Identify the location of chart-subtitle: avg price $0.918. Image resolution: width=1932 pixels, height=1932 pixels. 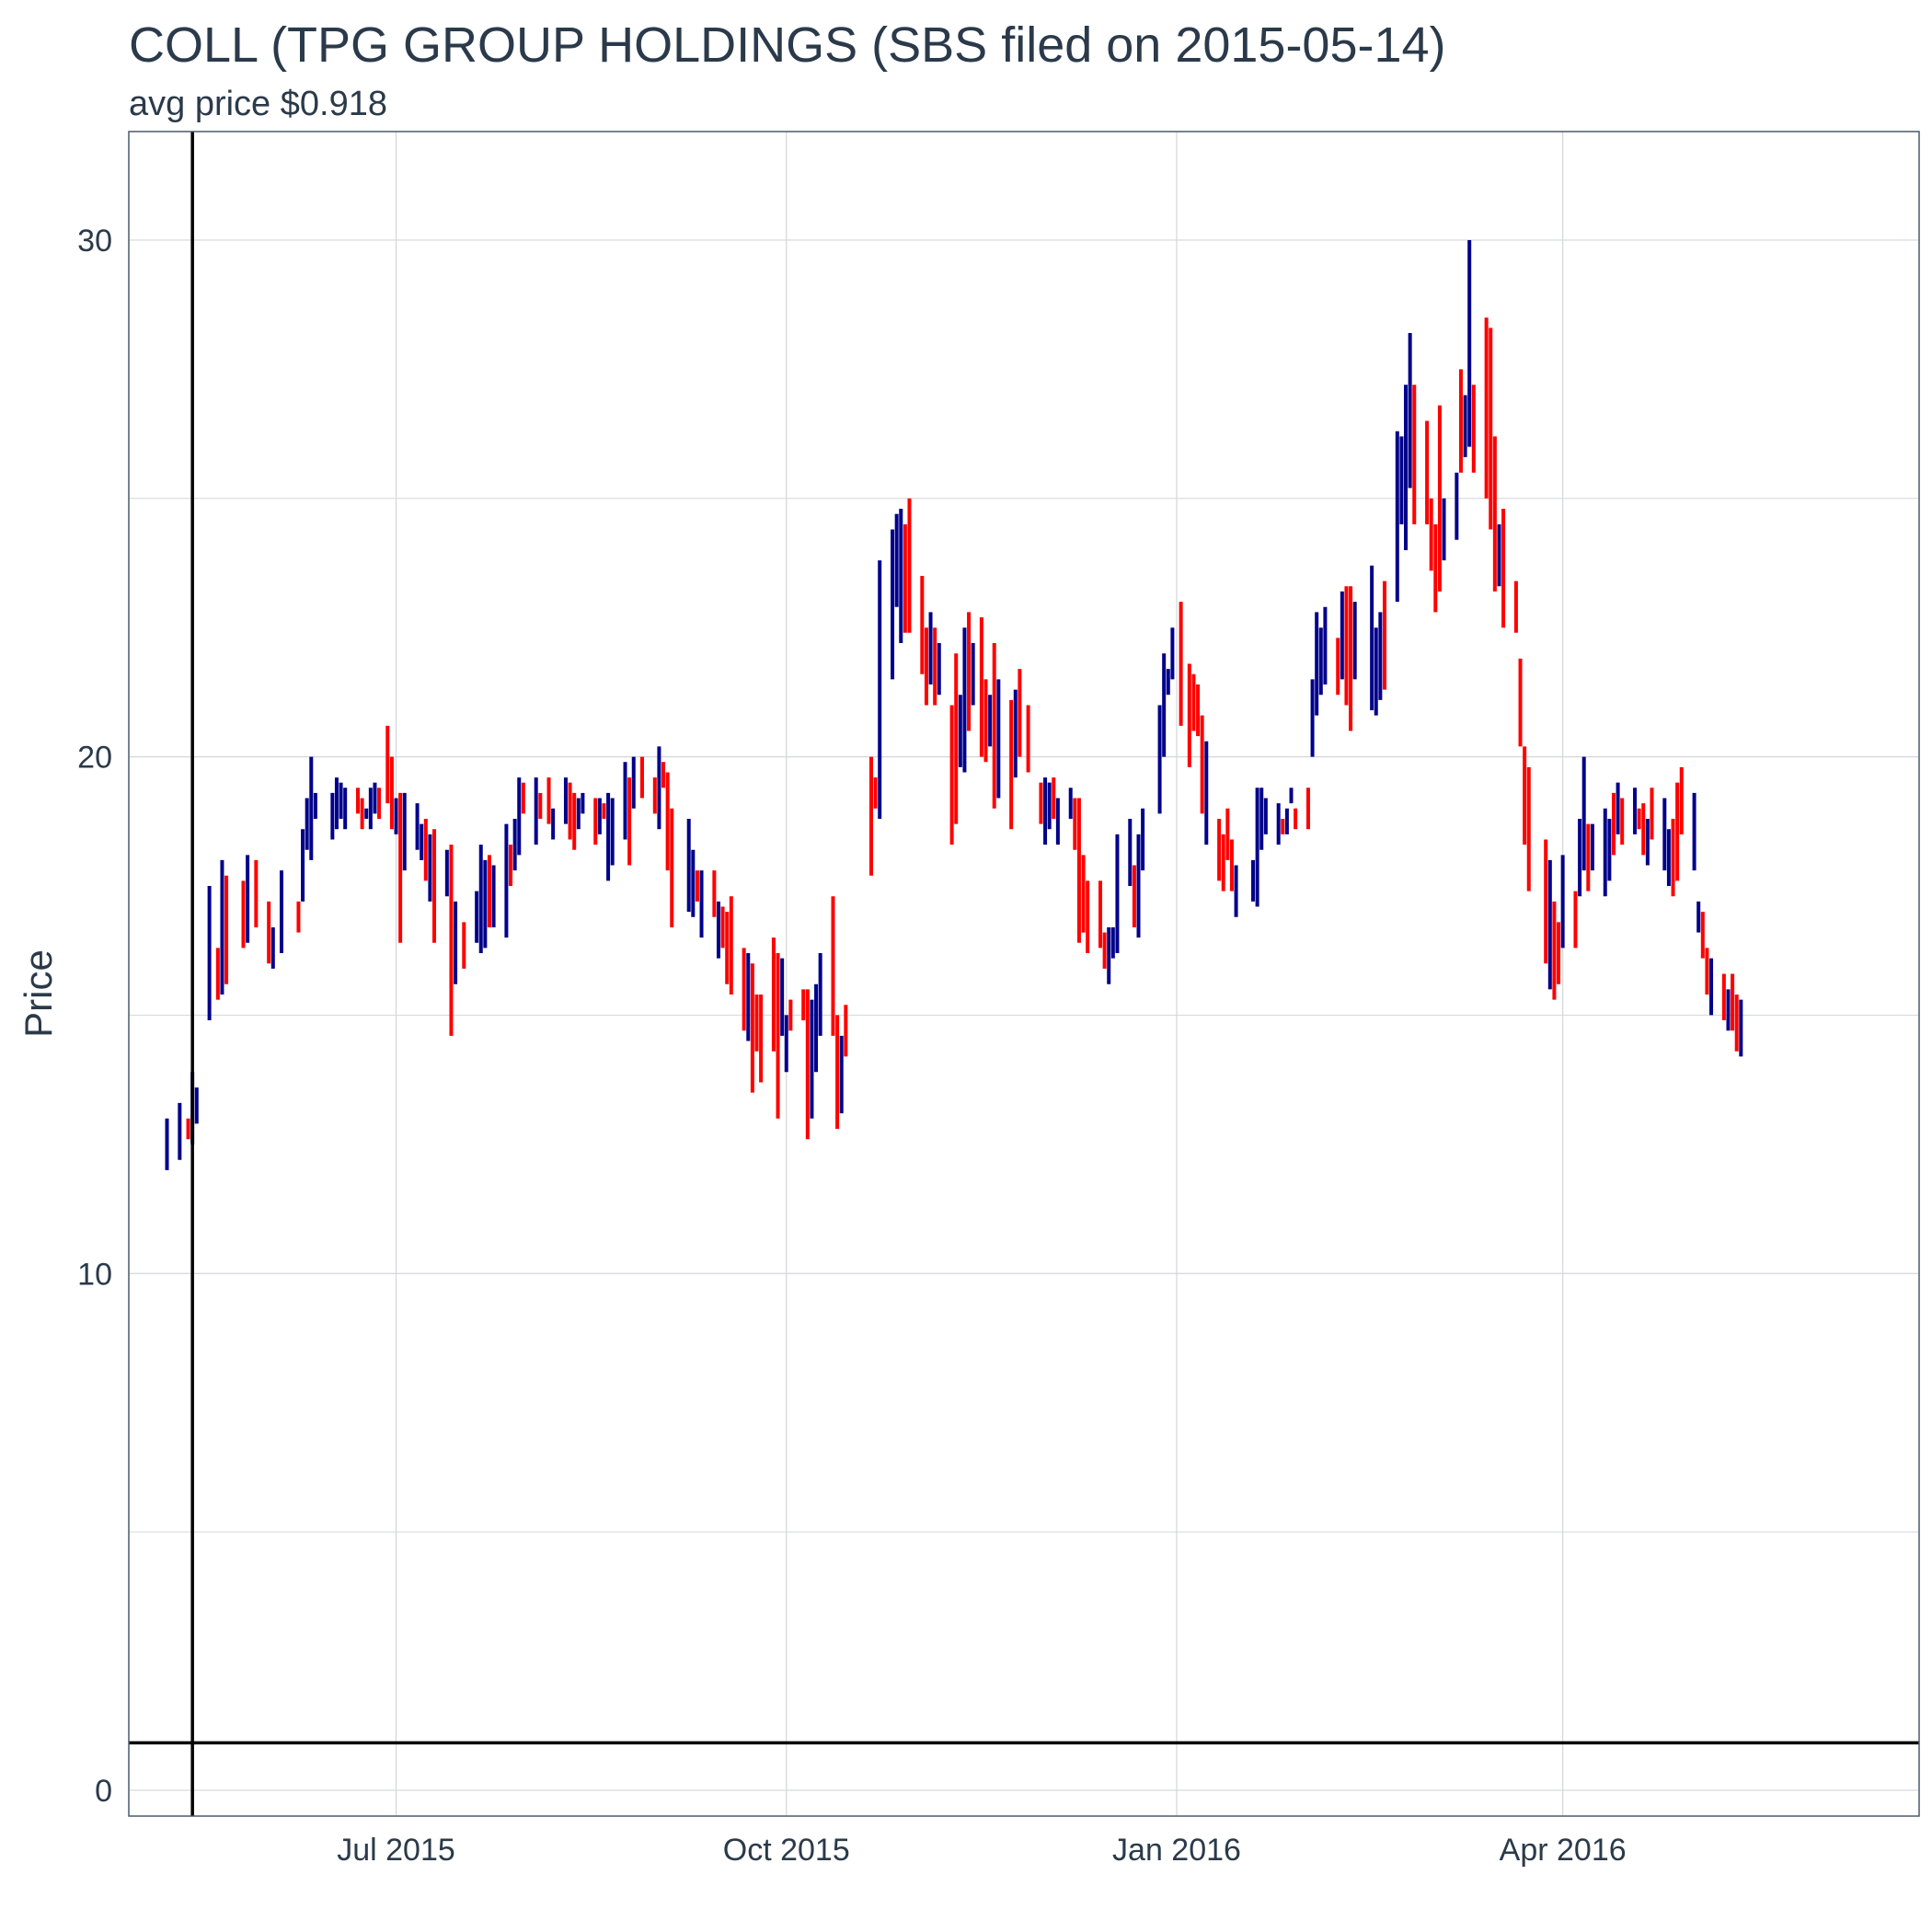
(258, 104).